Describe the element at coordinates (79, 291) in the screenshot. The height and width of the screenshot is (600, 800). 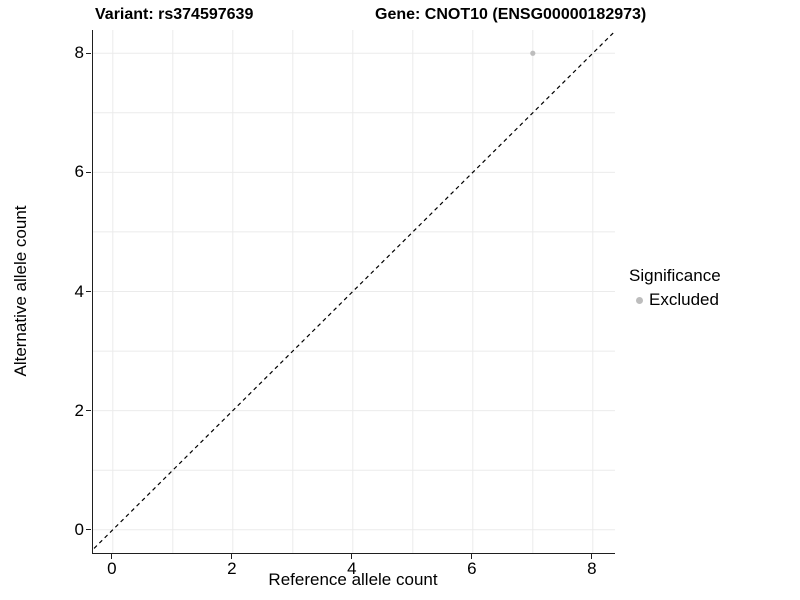
I see `y-tick-label: 4` at that location.